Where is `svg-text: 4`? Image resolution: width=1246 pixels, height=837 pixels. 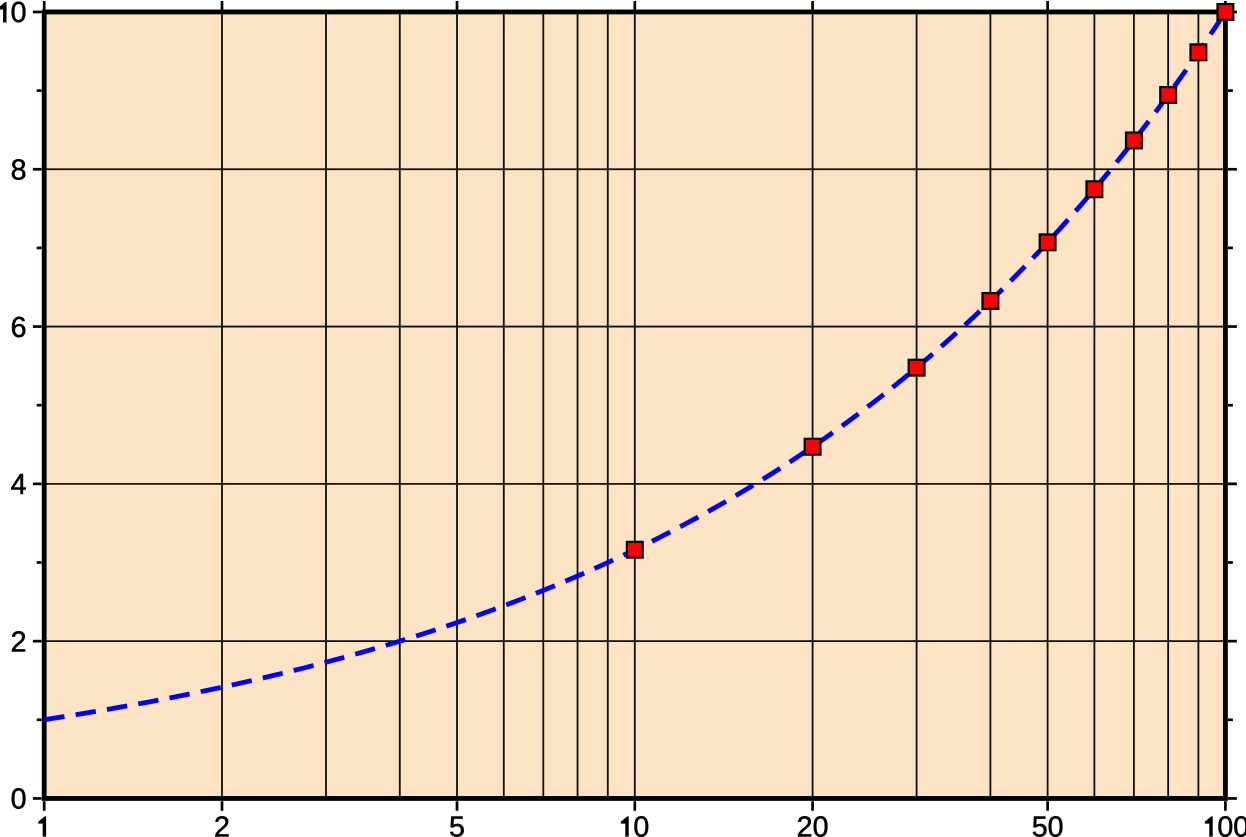 svg-text: 4 is located at coordinates (19, 485).